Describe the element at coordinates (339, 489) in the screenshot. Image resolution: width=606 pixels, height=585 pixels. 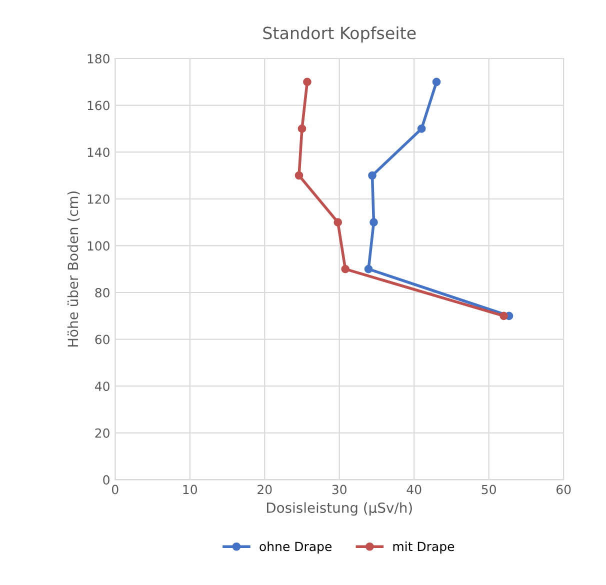
I see `x-tick-label: 30` at that location.